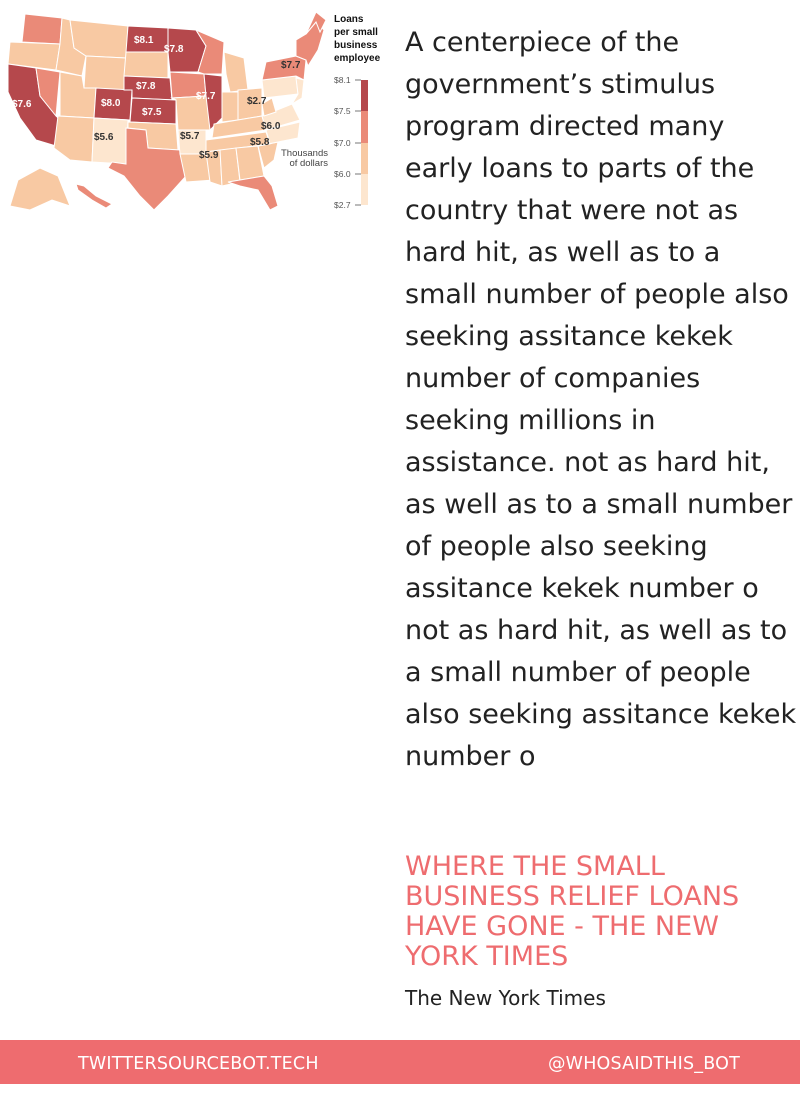  I want to click on state-mid-atlantic, so click(298, 91).